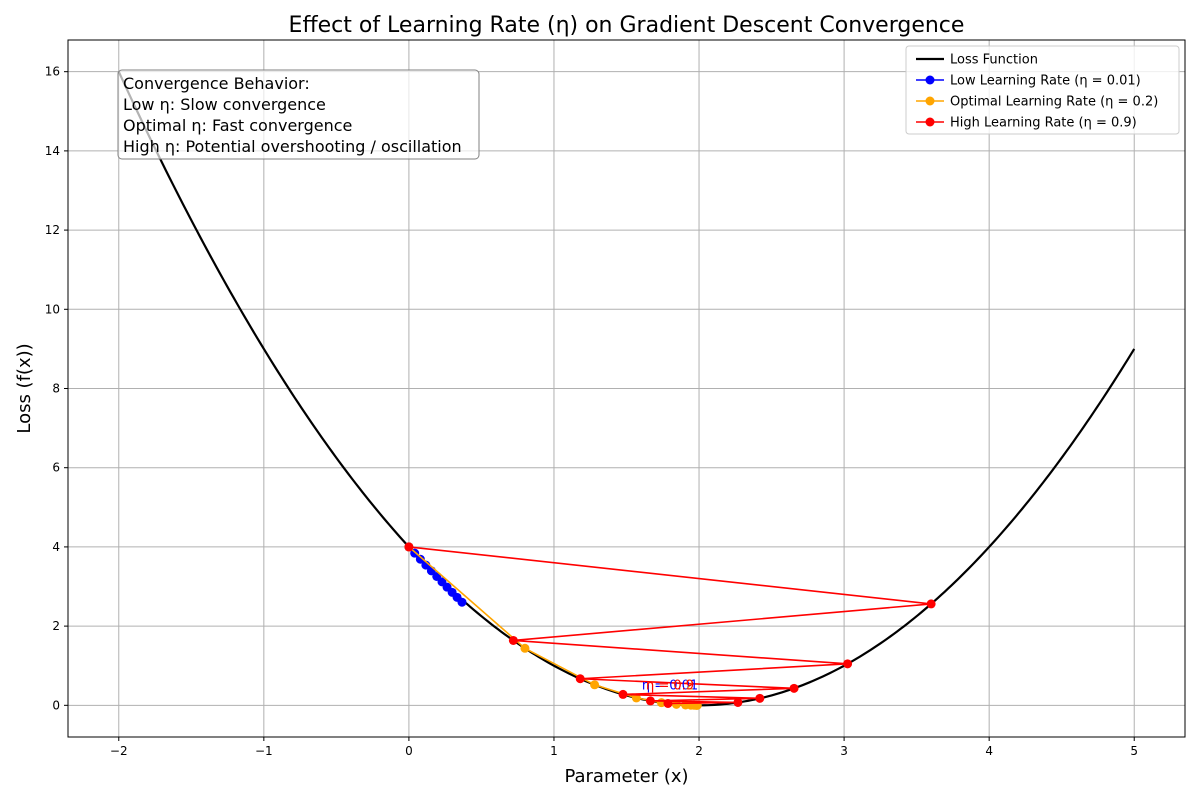  Describe the element at coordinates (56, 389) in the screenshot. I see `y-tick-label: 8` at that location.